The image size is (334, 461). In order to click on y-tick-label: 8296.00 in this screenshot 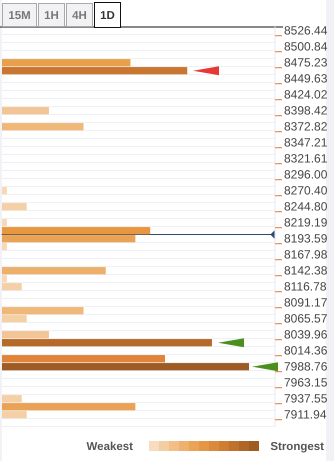, I will do `click(306, 175)`.